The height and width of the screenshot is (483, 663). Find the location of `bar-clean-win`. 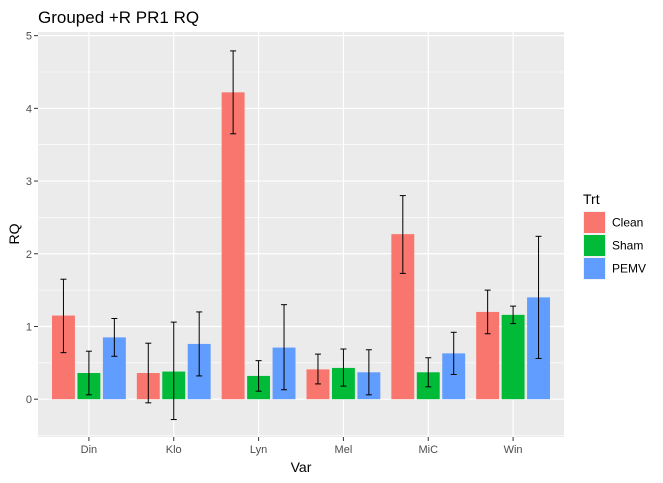

bar-clean-win is located at coordinates (488, 355).